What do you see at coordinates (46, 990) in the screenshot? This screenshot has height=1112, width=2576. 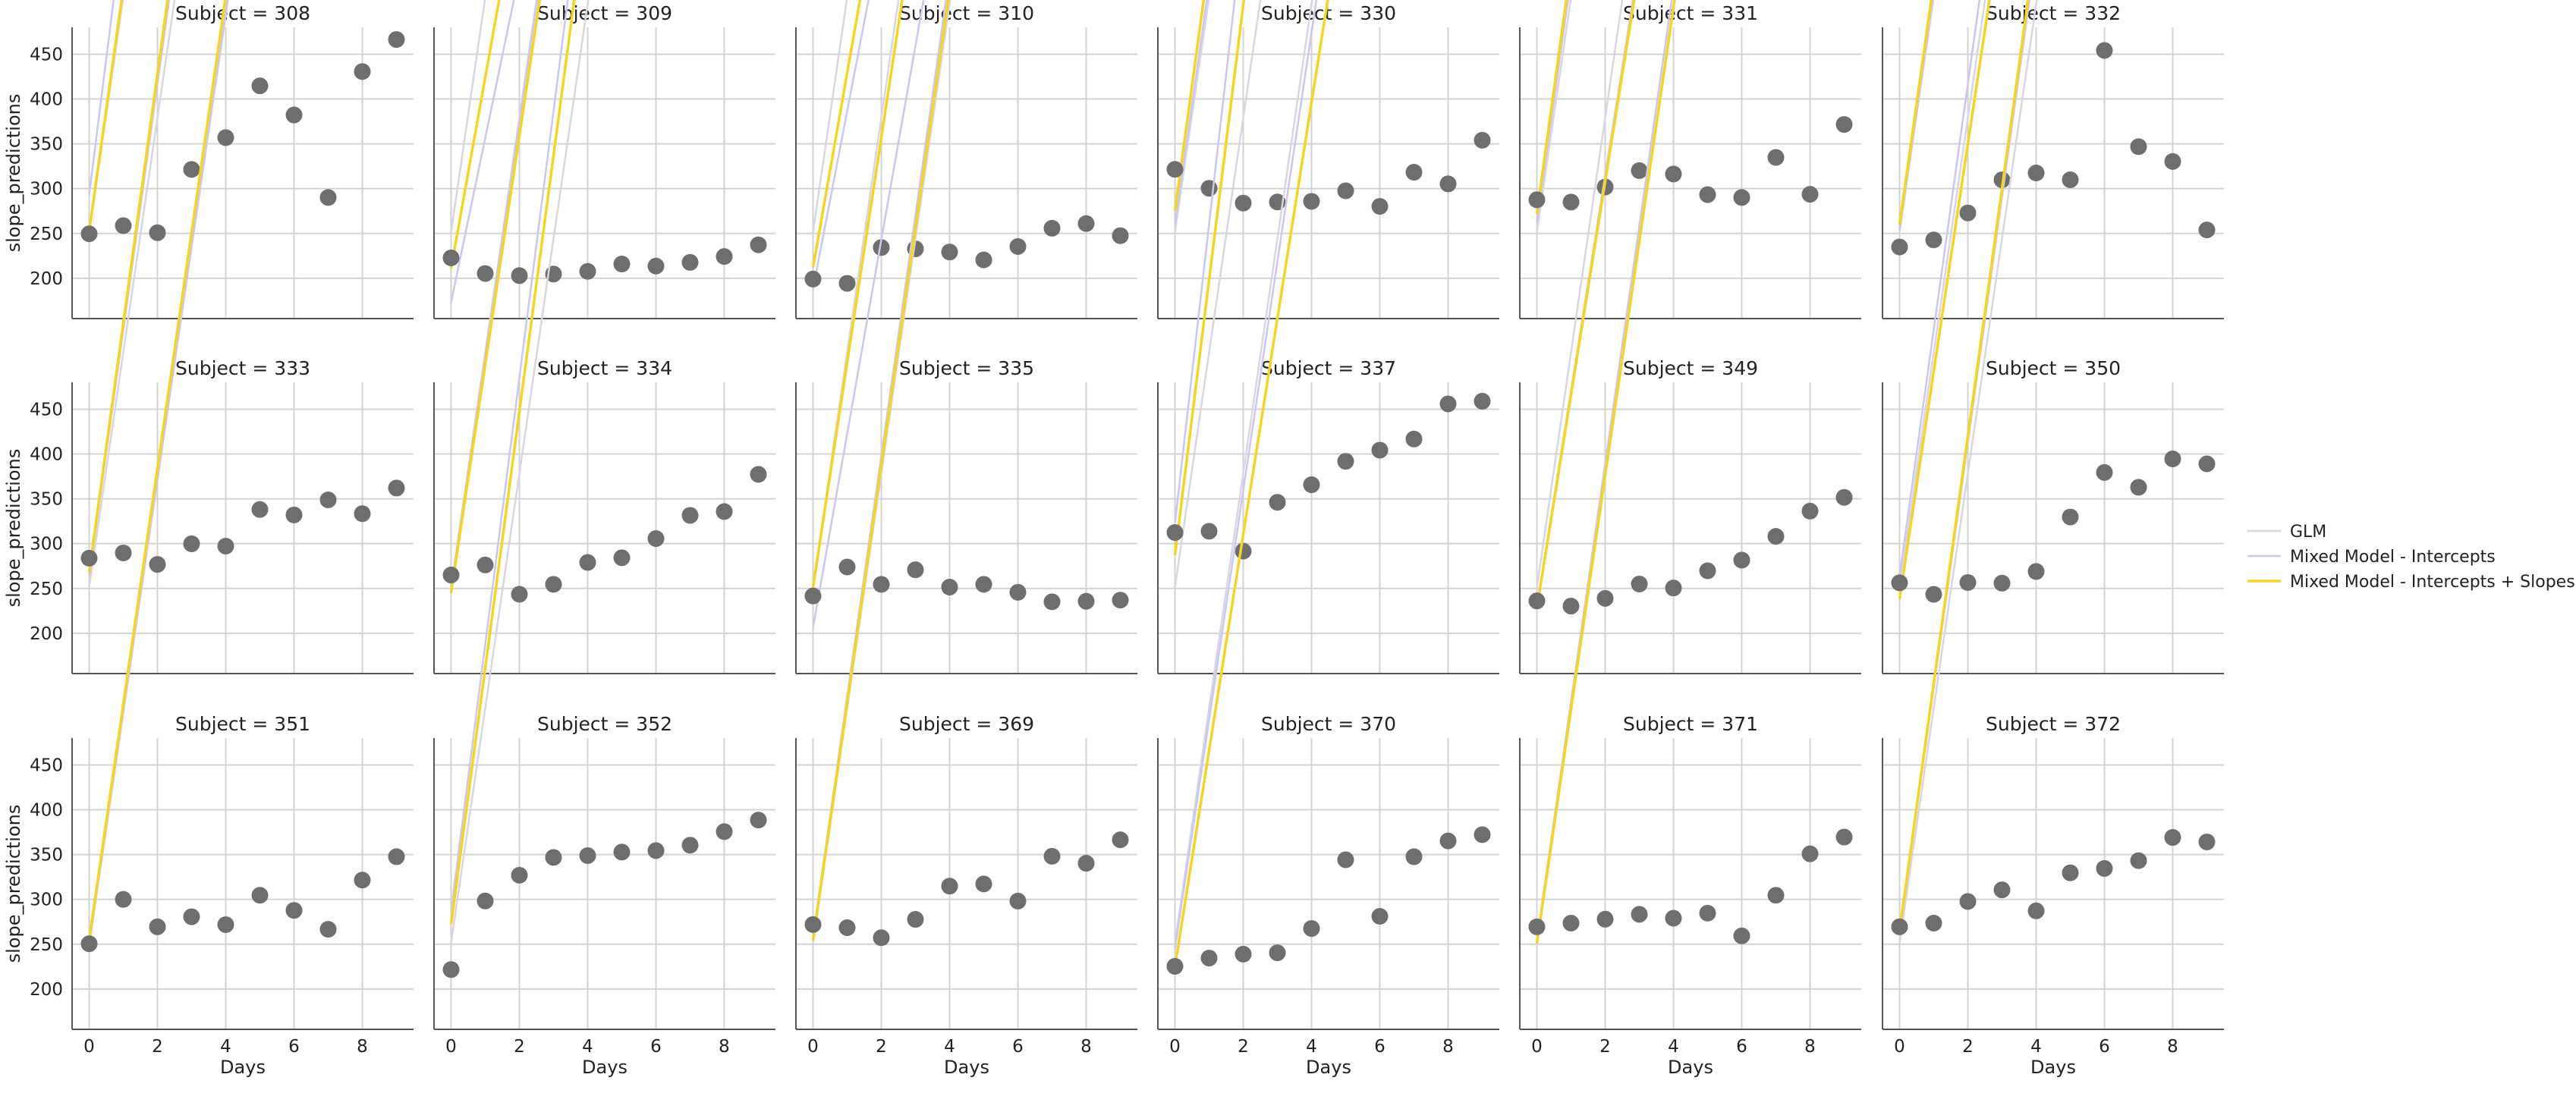 I see `y-tick-label: 200` at bounding box center [46, 990].